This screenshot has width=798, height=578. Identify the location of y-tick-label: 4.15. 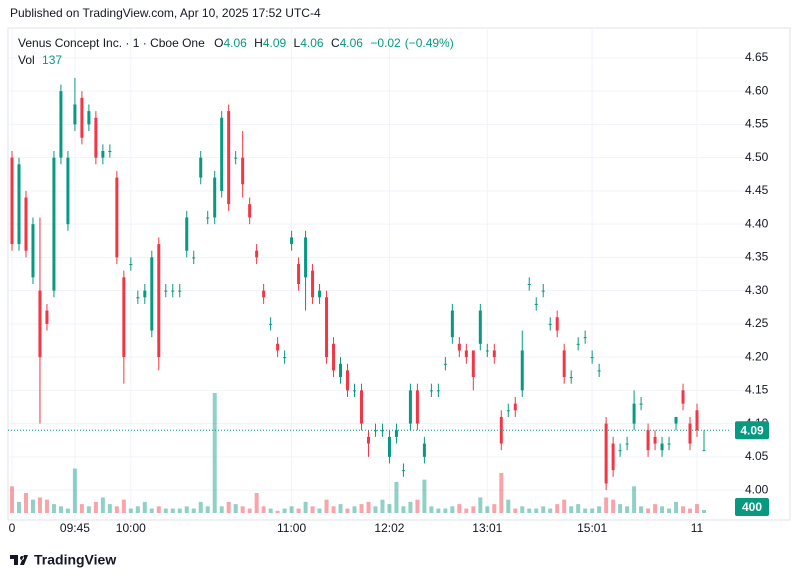
(757, 390).